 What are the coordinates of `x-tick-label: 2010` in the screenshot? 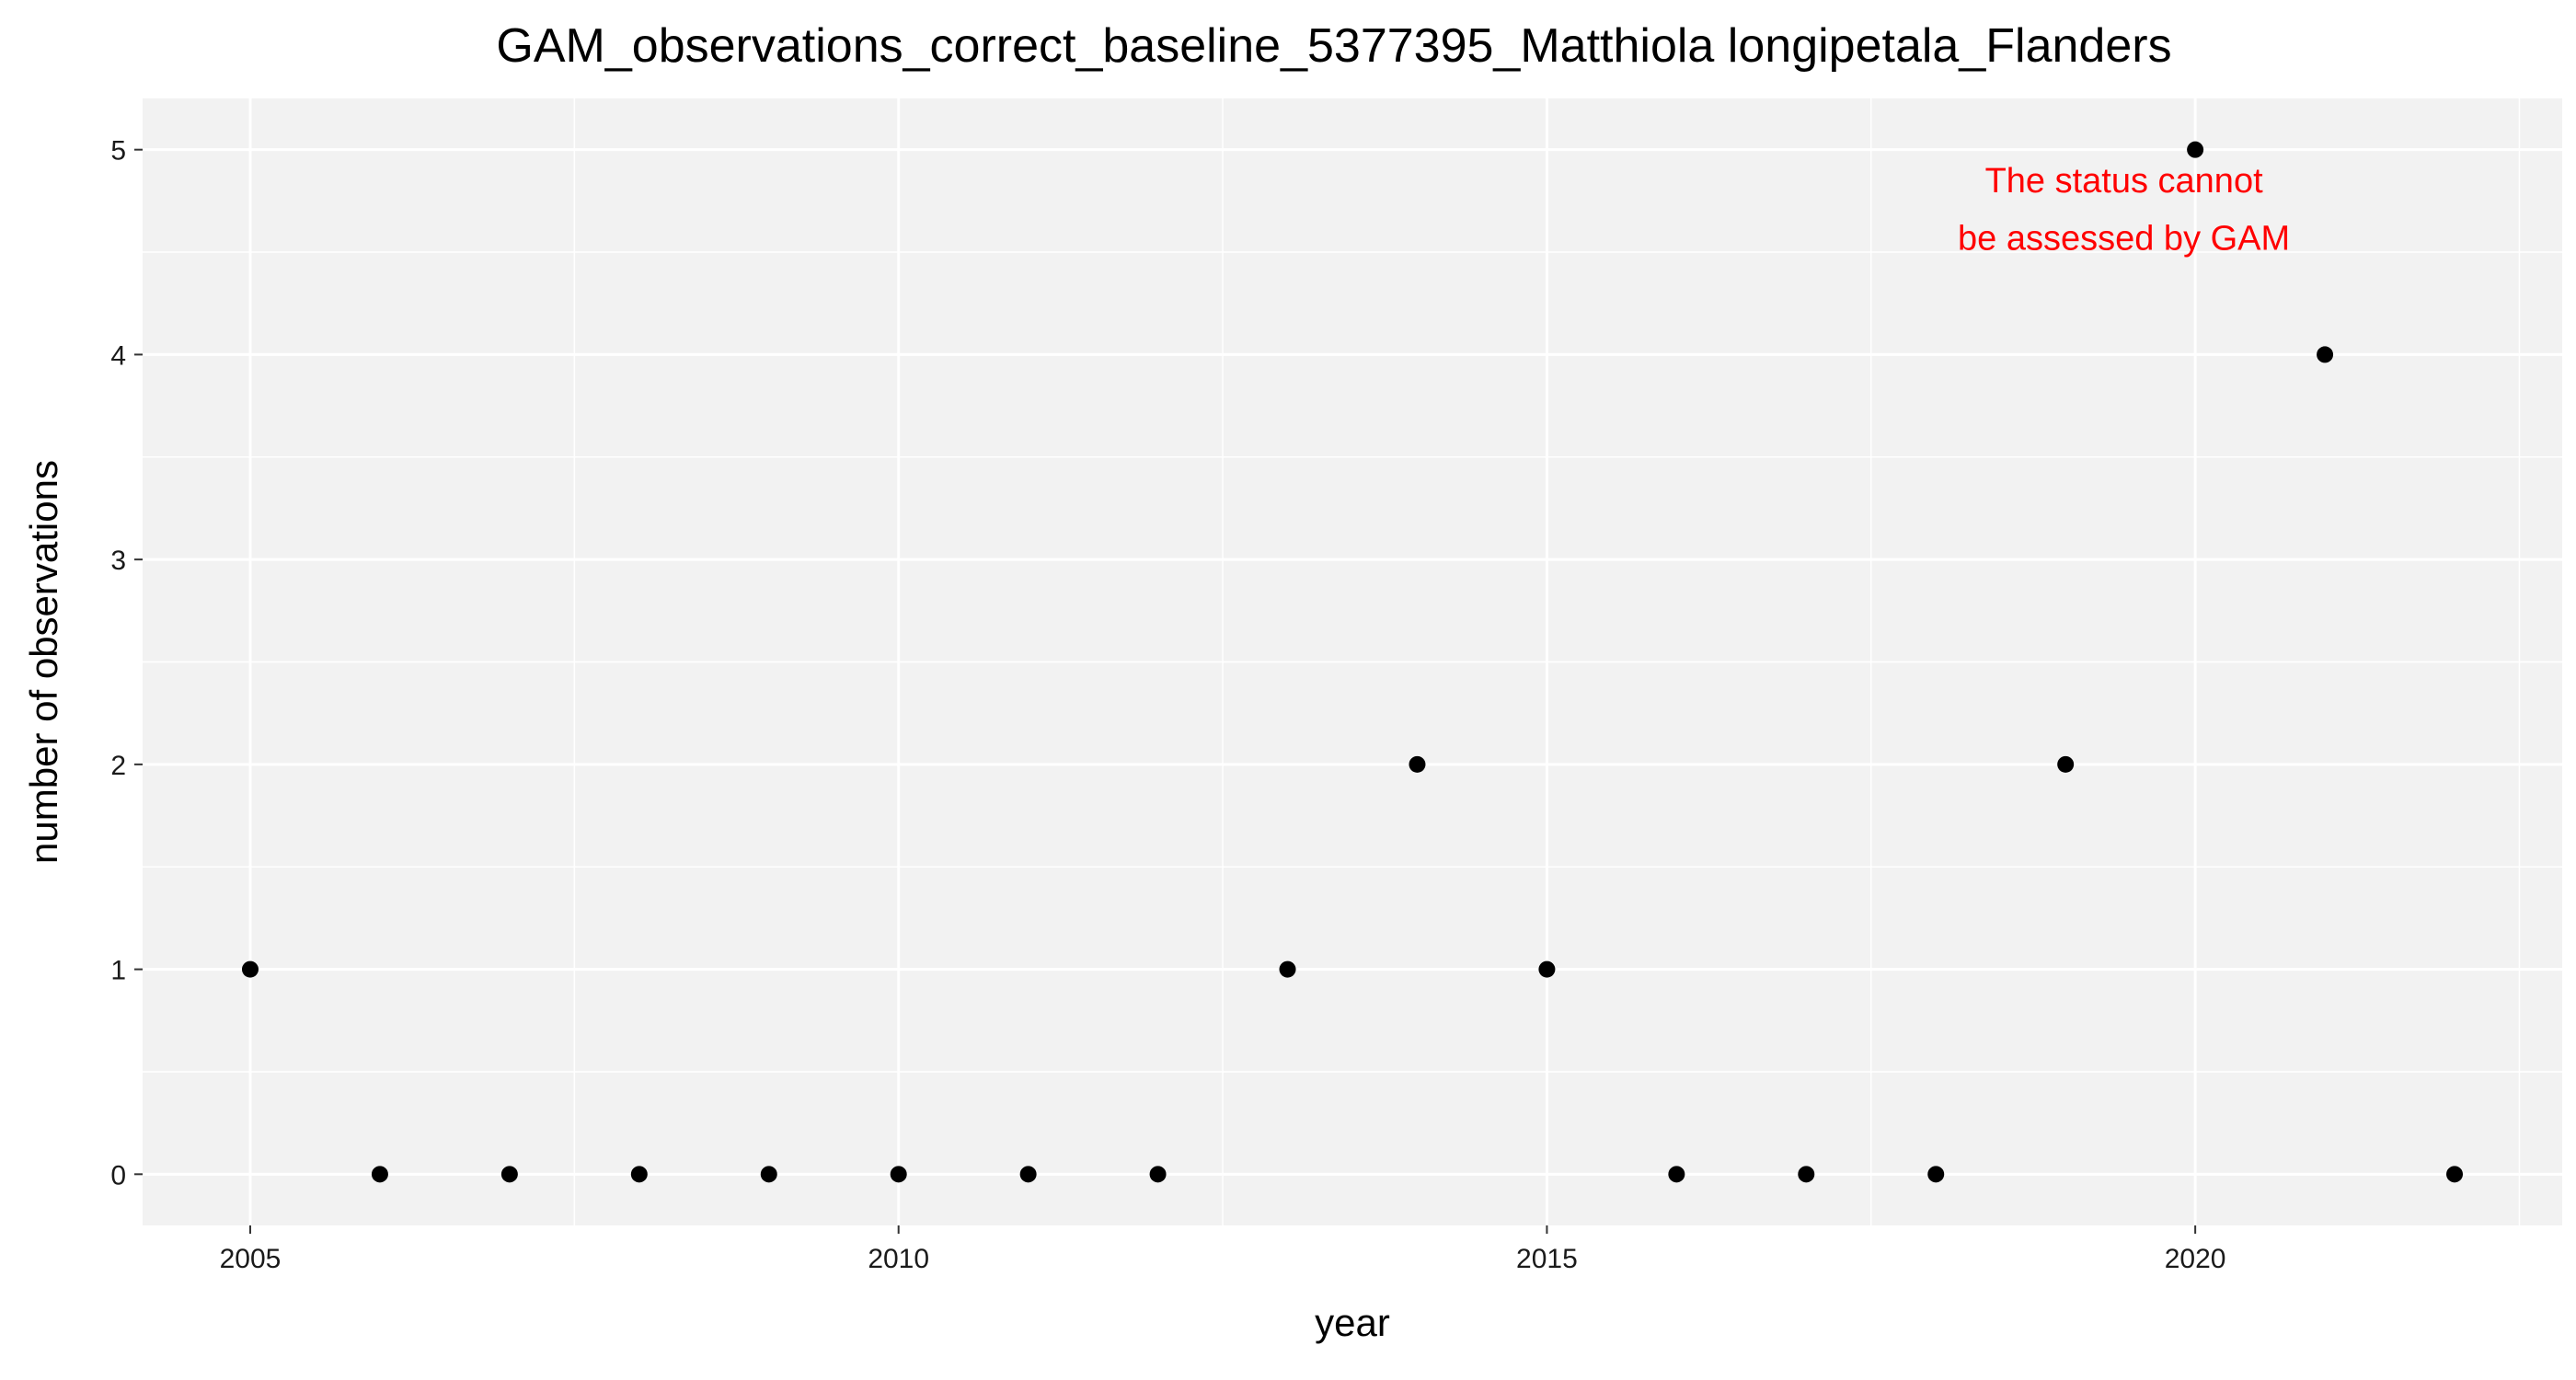 It's located at (898, 1259).